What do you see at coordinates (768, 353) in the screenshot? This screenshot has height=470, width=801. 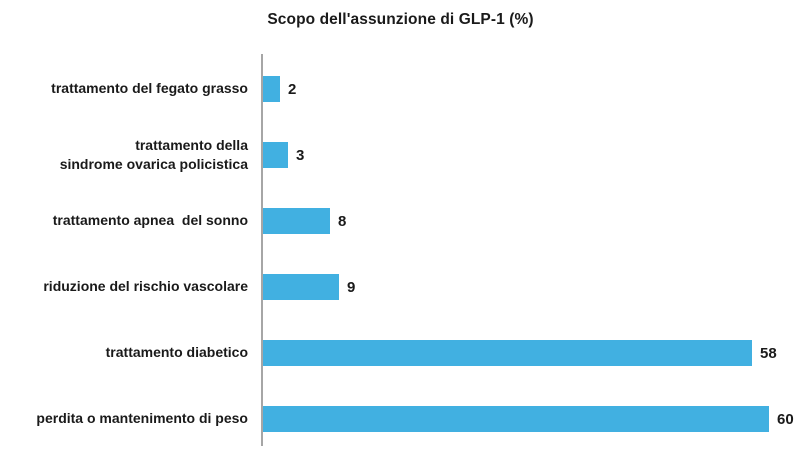 I see `value-label: 58` at bounding box center [768, 353].